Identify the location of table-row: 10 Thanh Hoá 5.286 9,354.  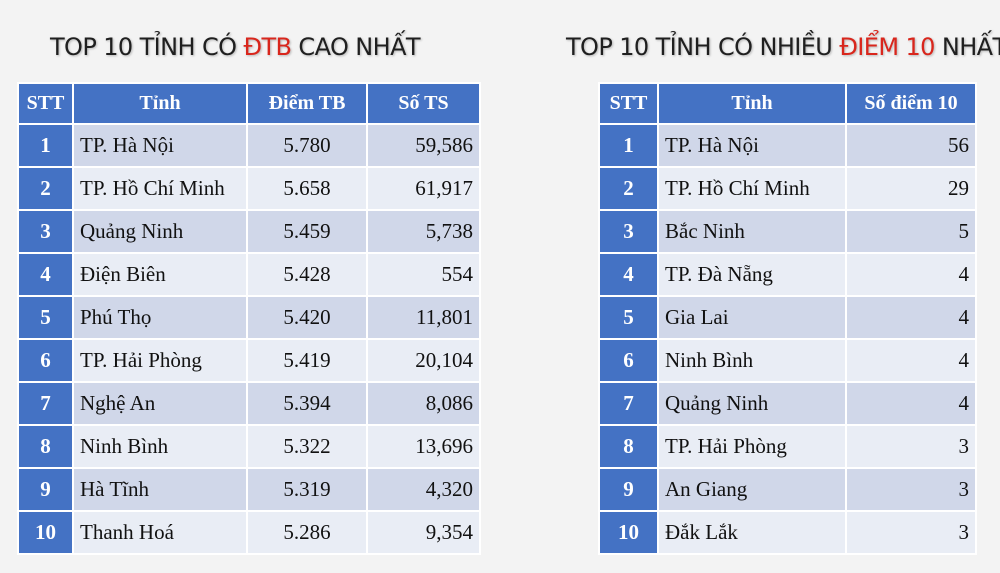
(249, 532).